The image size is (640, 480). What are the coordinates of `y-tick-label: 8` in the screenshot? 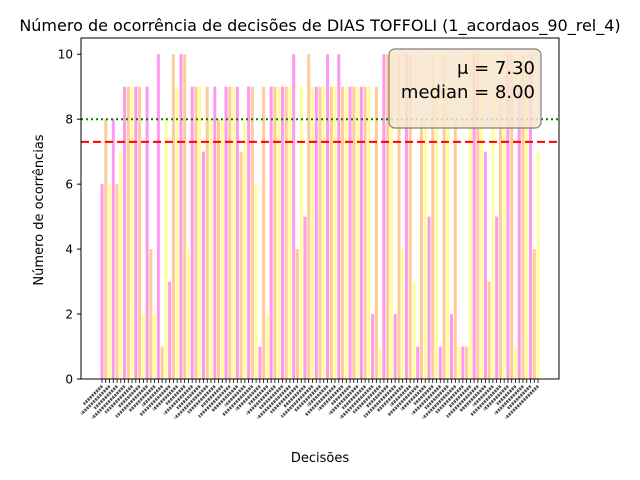 It's located at (69, 120).